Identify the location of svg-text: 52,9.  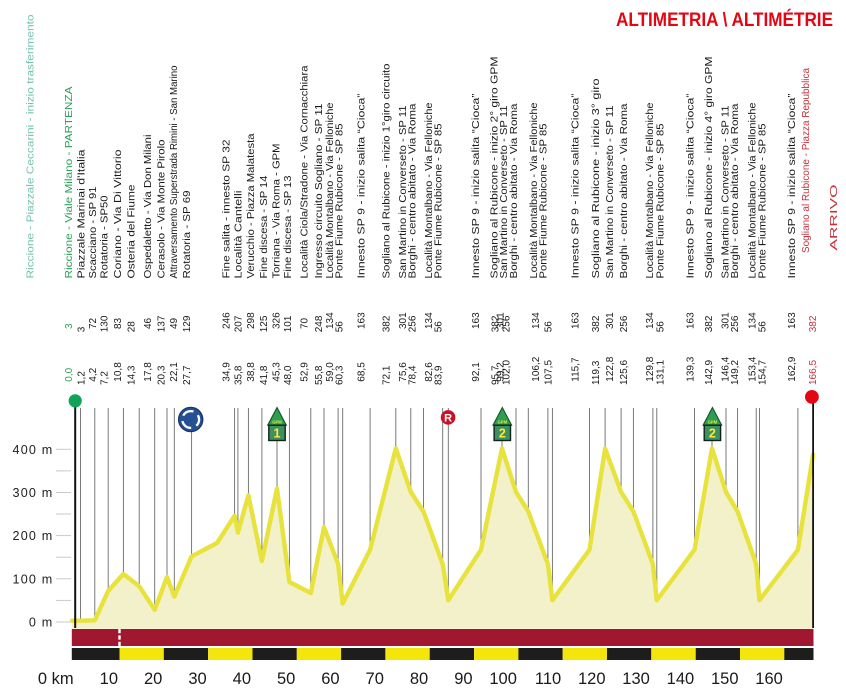
(305, 372).